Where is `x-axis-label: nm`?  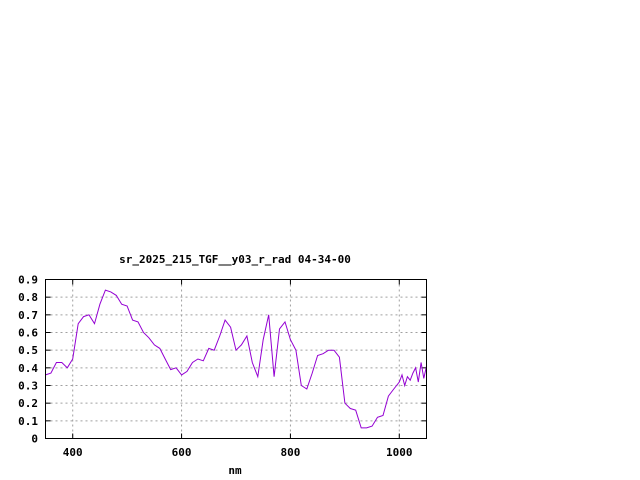
x-axis-label: nm is located at coordinates (235, 470).